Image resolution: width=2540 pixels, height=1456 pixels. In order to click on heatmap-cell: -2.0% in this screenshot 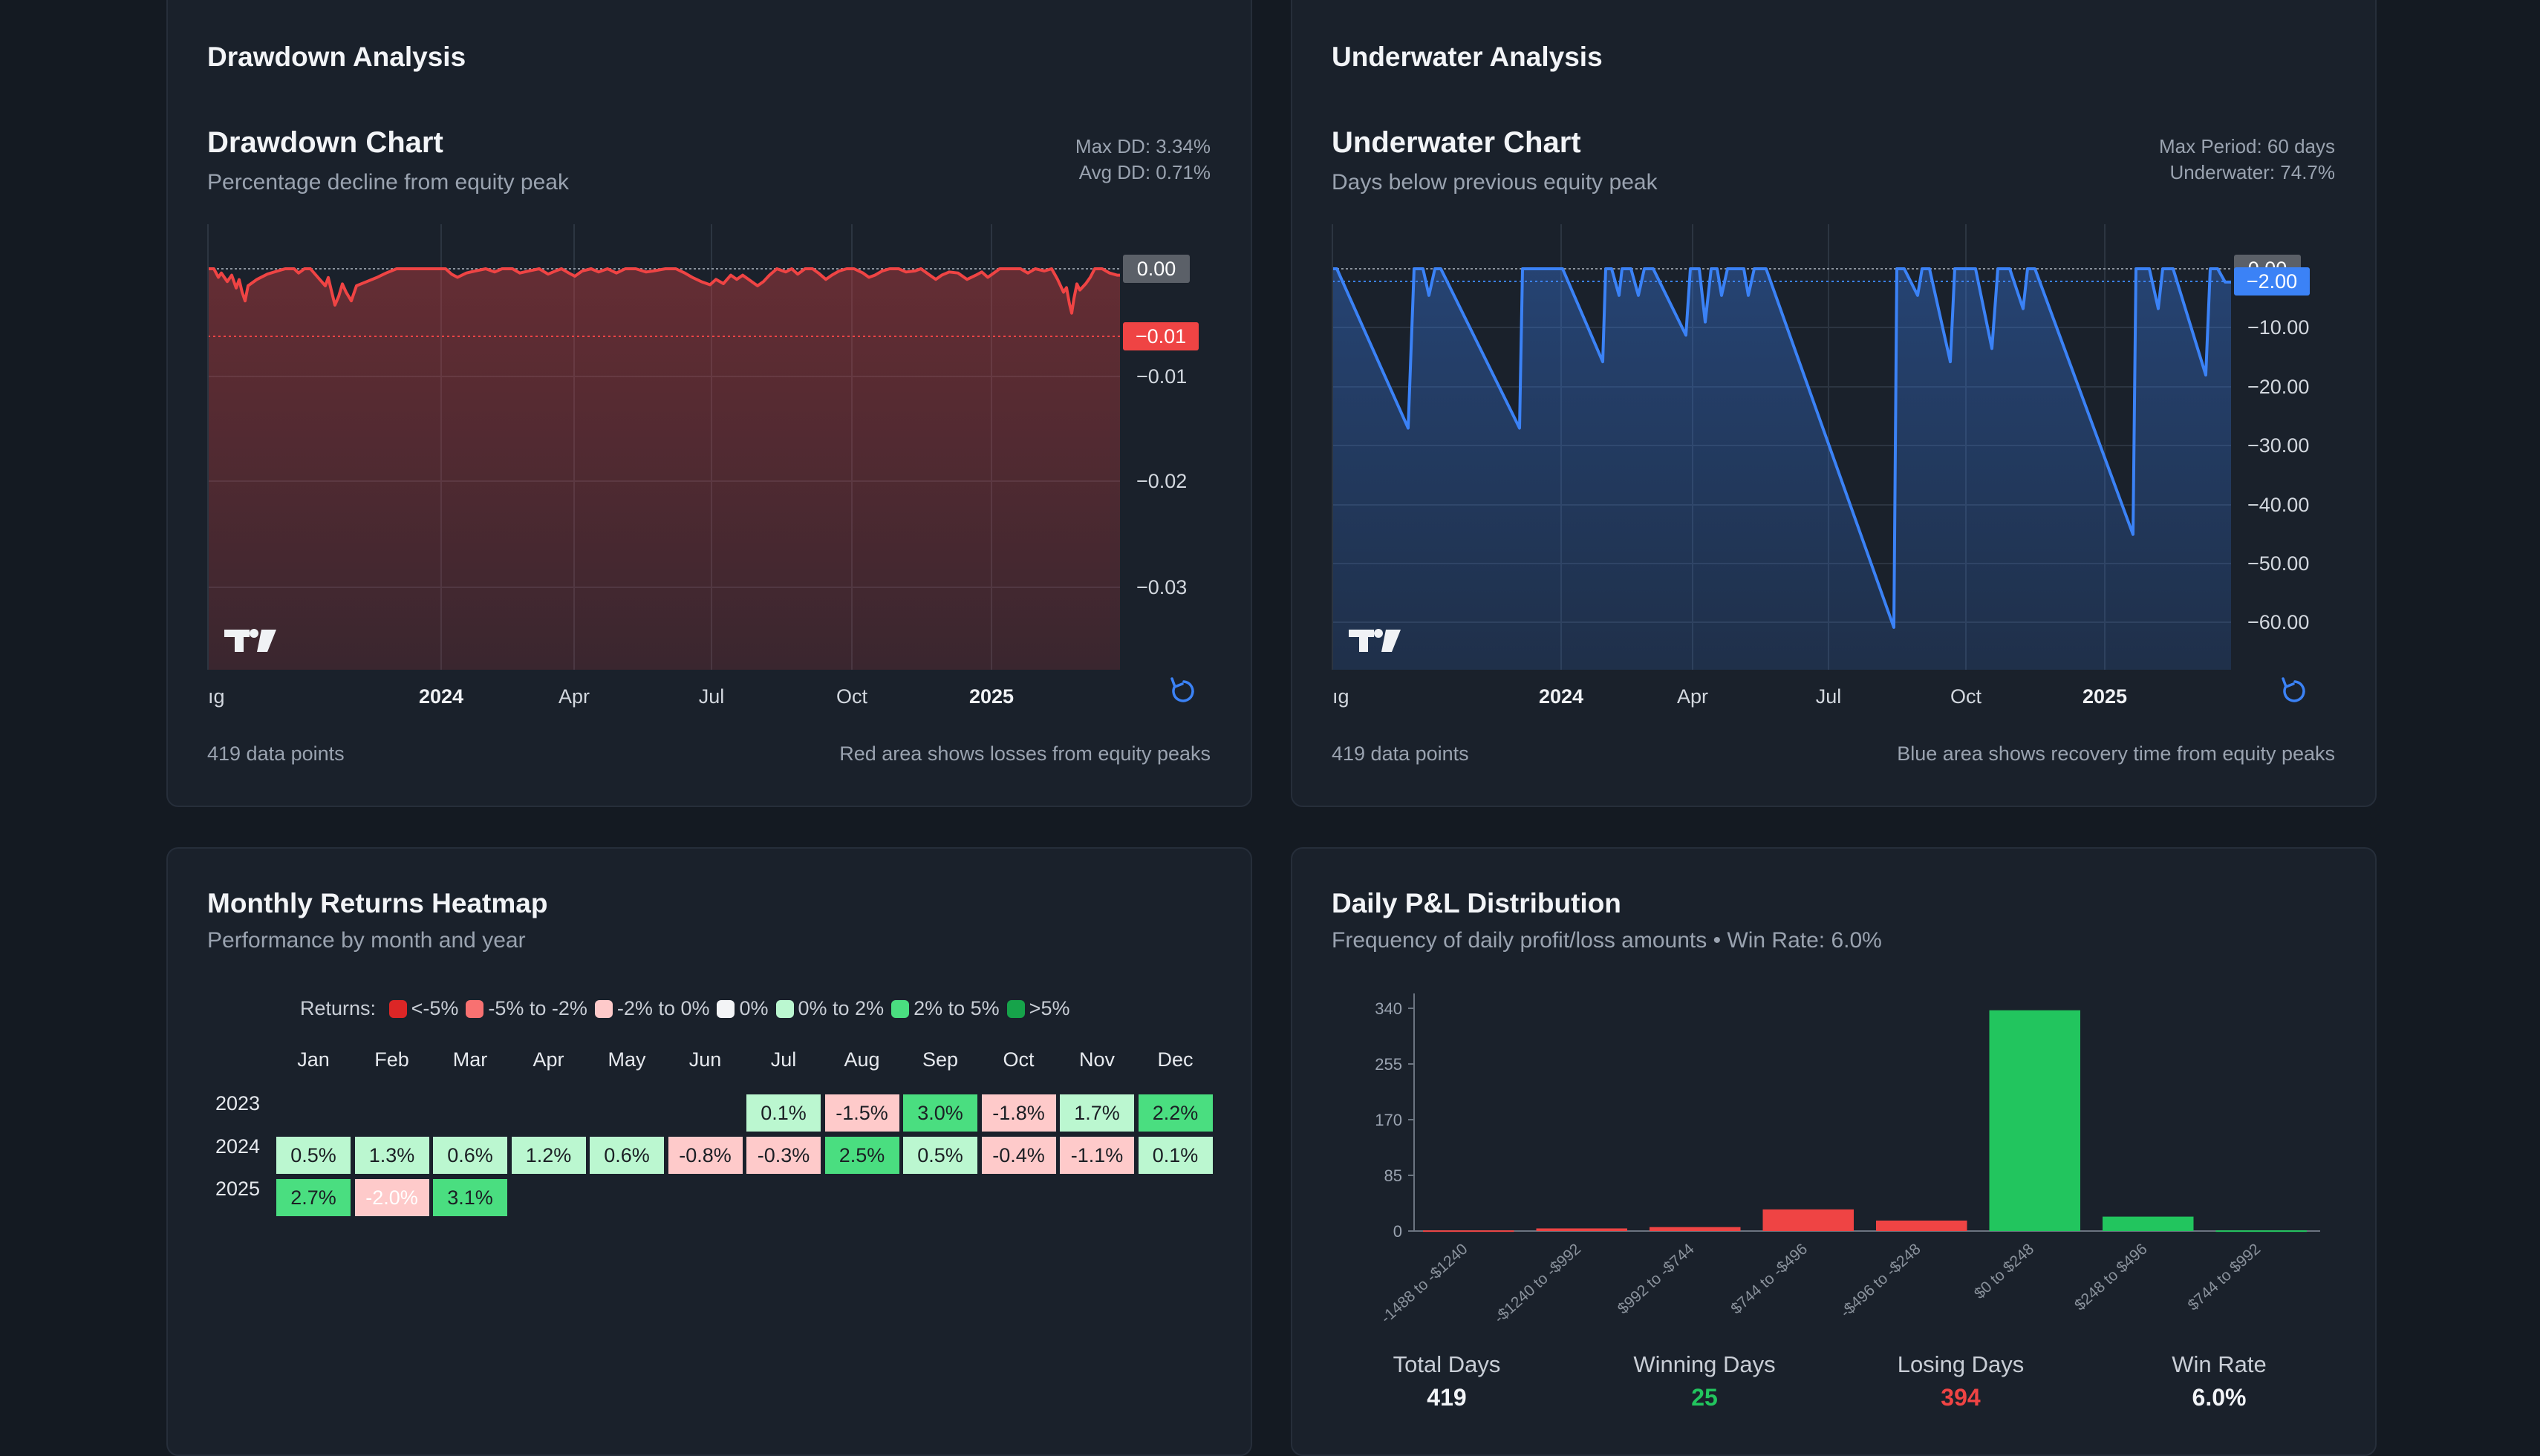, I will do `click(391, 1197)`.